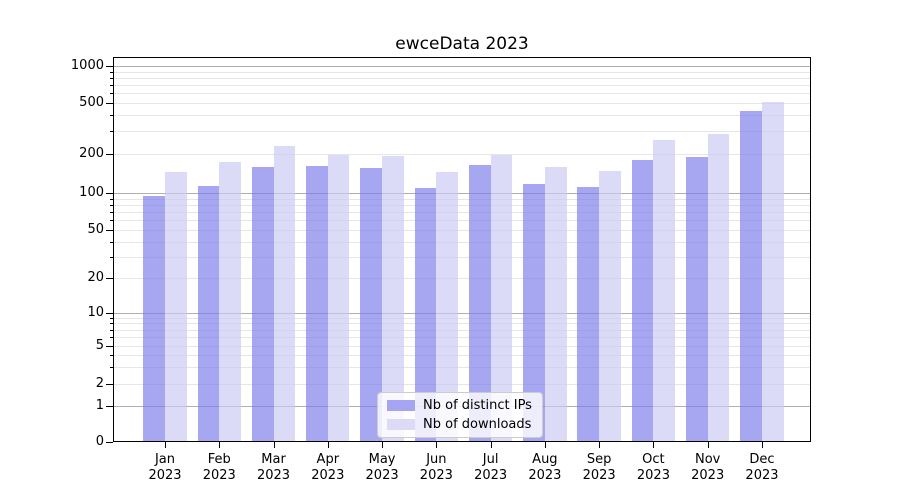 The width and height of the screenshot is (900, 500). I want to click on bar-distinct-ips-nov, so click(697, 299).